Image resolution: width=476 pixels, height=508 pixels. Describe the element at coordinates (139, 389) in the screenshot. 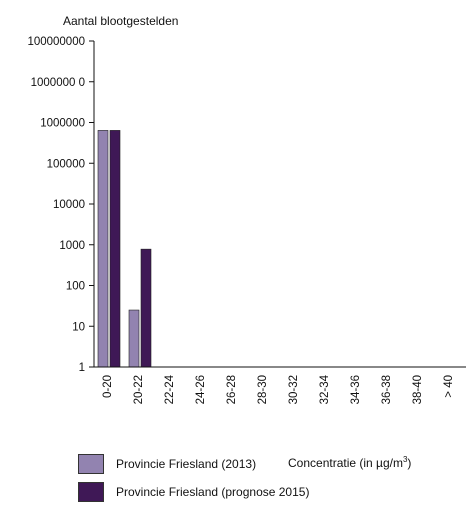

I see `x-tick-label: 20-22` at that location.